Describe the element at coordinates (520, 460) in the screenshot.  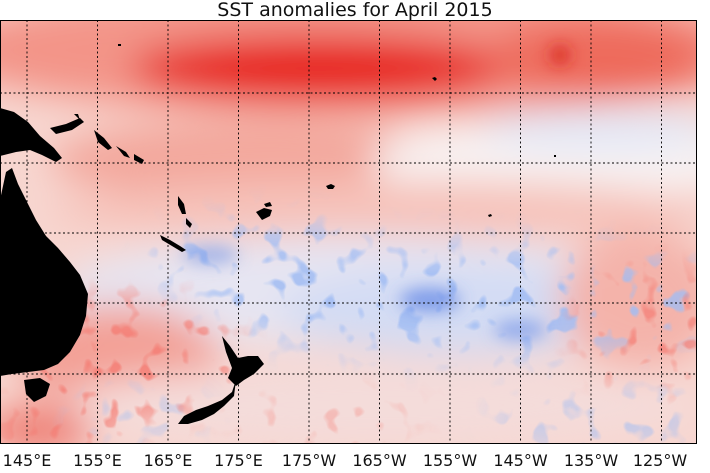
I see `lon-tick-label: 145°W` at that location.